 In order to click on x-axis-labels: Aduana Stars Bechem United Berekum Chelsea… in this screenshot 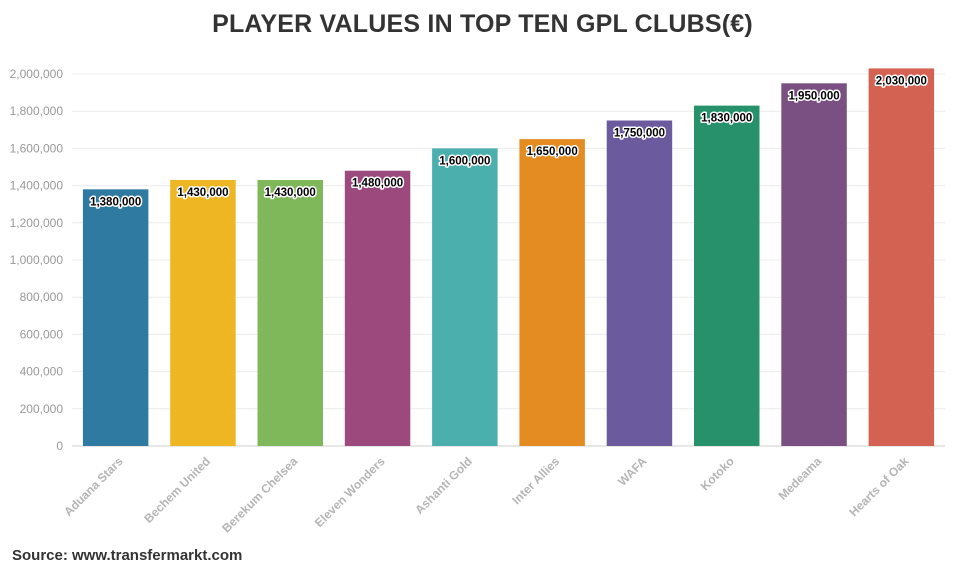, I will do `click(486, 494)`.